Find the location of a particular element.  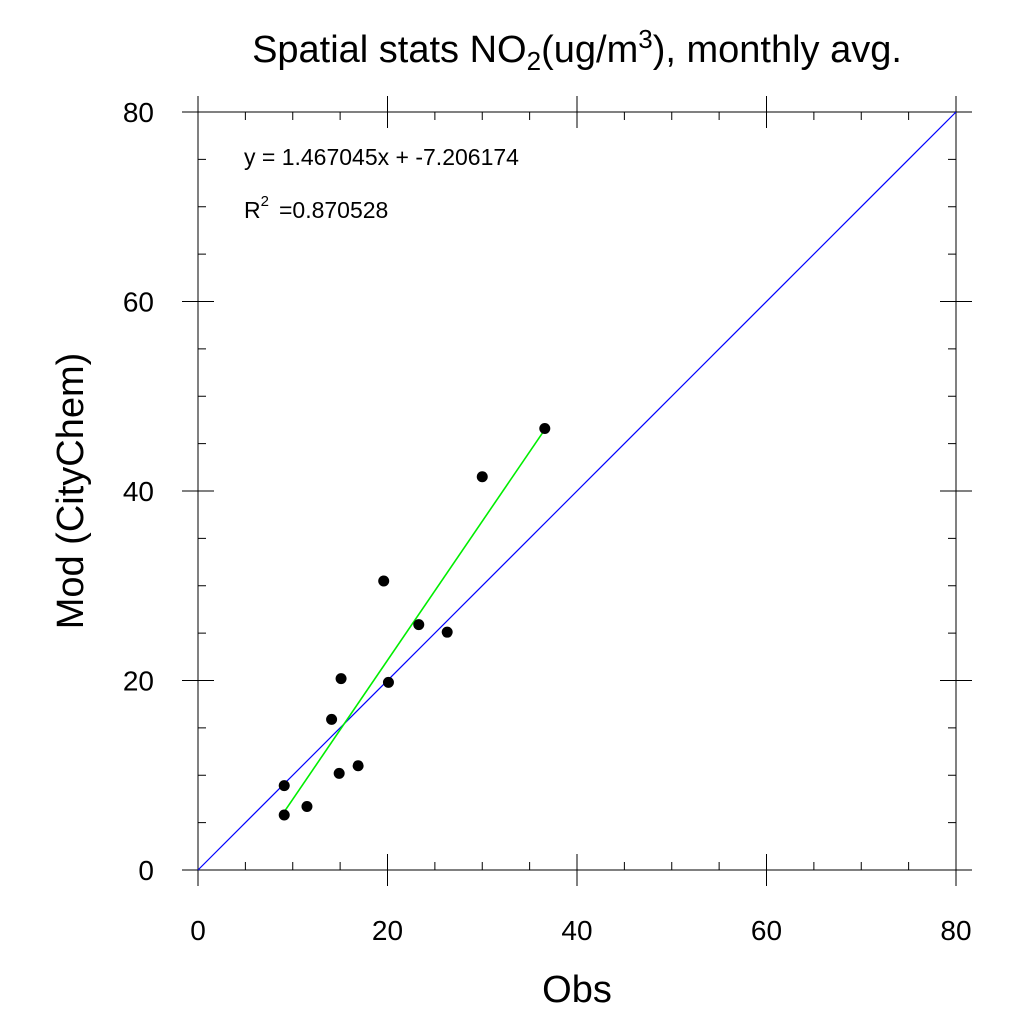

x-tick-label: 20 is located at coordinates (387, 930).